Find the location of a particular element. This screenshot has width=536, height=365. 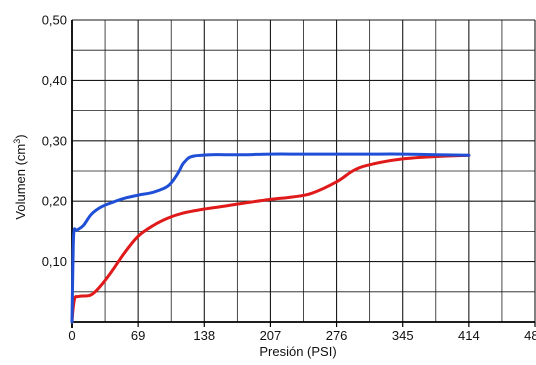

y-tick-label: 0,40 is located at coordinates (54, 80).